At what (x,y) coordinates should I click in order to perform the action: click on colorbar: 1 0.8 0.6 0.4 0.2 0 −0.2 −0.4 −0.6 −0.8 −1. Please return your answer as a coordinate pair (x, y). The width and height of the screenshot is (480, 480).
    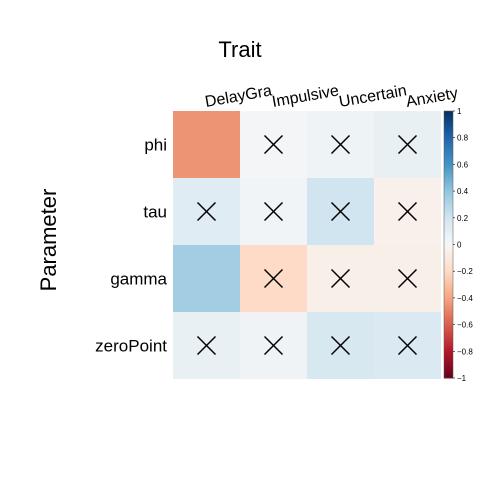
    Looking at the image, I should click on (458, 245).